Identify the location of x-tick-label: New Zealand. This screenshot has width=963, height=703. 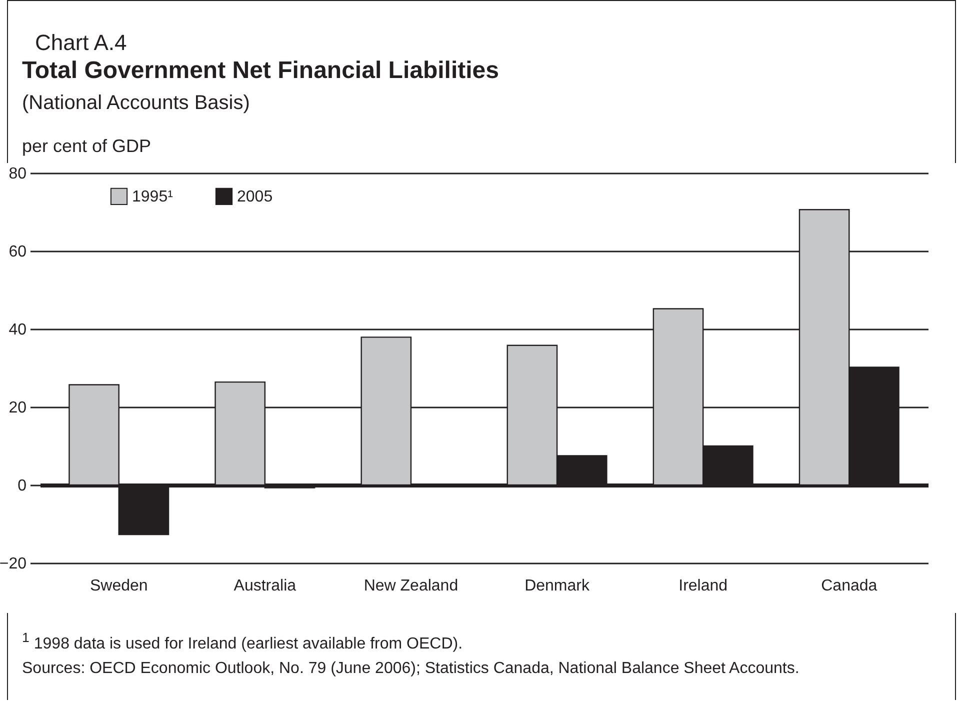
(411, 586).